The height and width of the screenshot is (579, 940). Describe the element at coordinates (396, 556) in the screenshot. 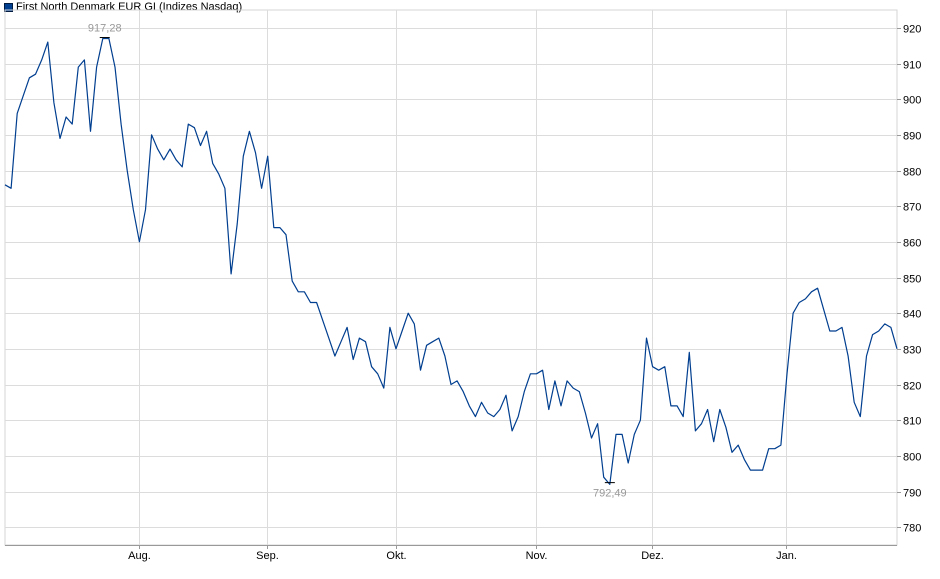

I see `x-tick-label: Okt.` at that location.